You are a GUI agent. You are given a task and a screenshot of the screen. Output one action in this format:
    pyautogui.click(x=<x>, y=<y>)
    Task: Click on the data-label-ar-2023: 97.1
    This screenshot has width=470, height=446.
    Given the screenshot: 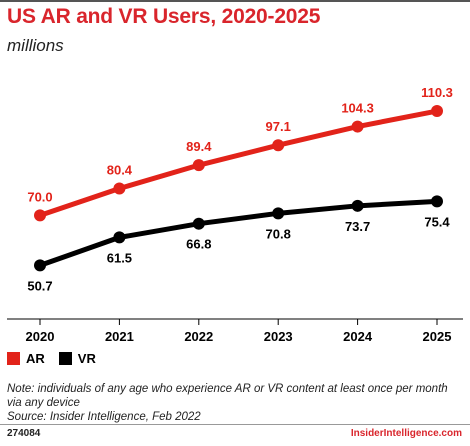 What is the action you would take?
    pyautogui.click(x=278, y=126)
    